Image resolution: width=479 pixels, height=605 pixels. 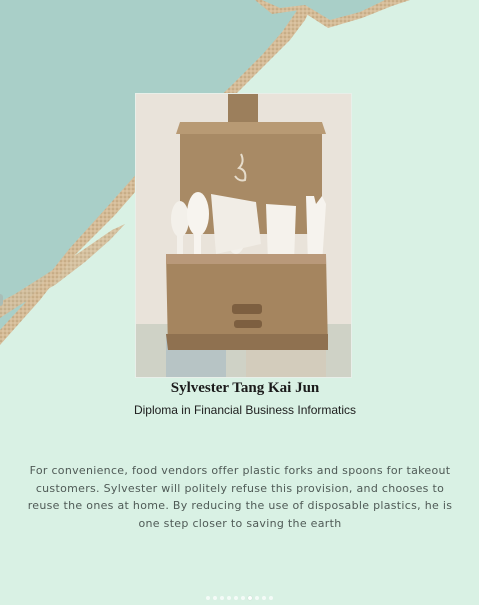 I want to click on description-line: one step closer to saving the earth, so click(x=240, y=523).